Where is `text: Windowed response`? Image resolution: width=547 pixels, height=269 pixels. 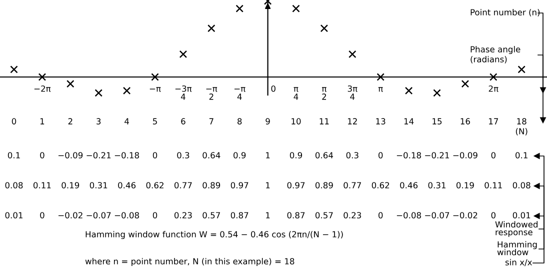 text: Windowed response is located at coordinates (516, 229).